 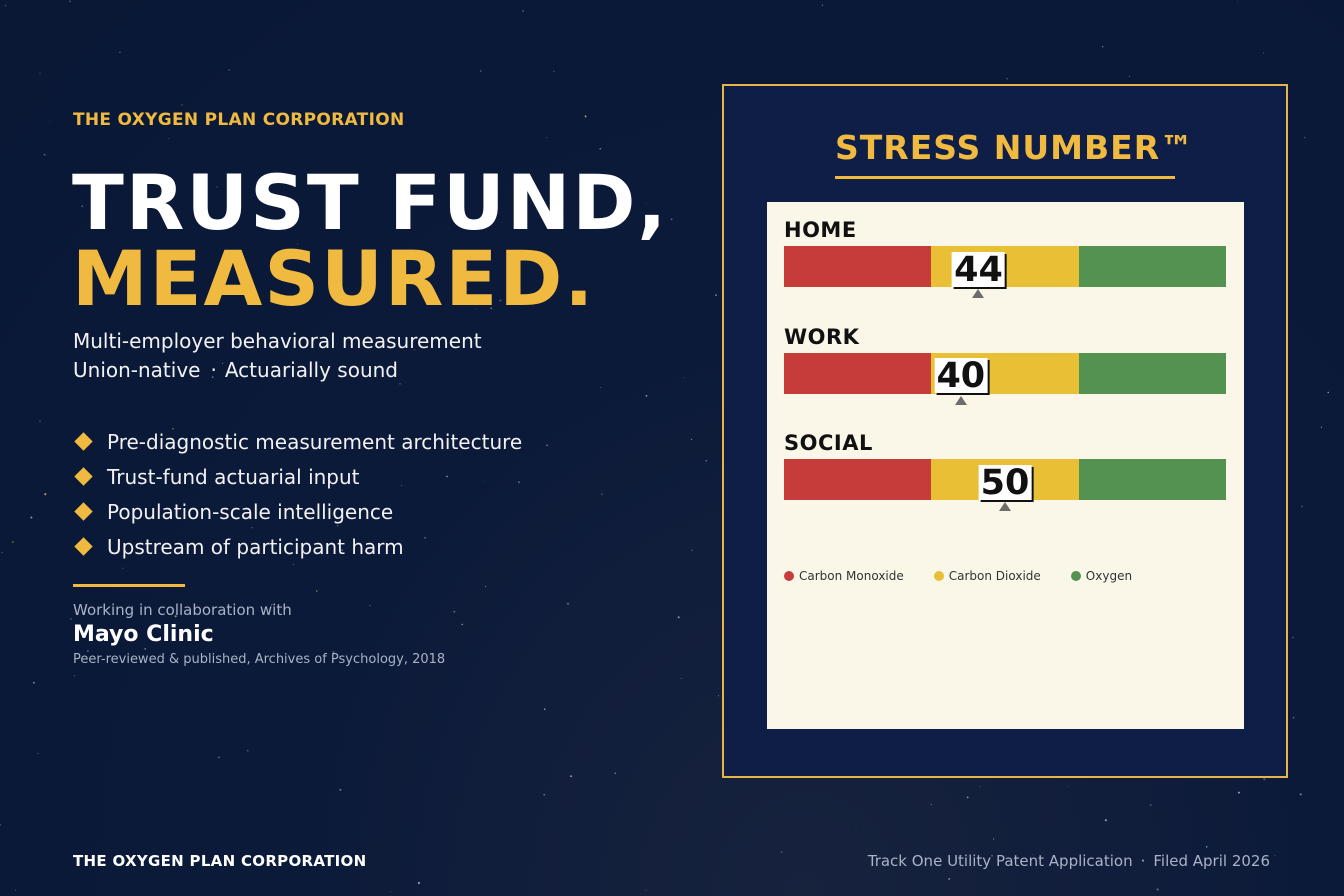 I want to click on gauge-pointer-work-icon, so click(x=960, y=400).